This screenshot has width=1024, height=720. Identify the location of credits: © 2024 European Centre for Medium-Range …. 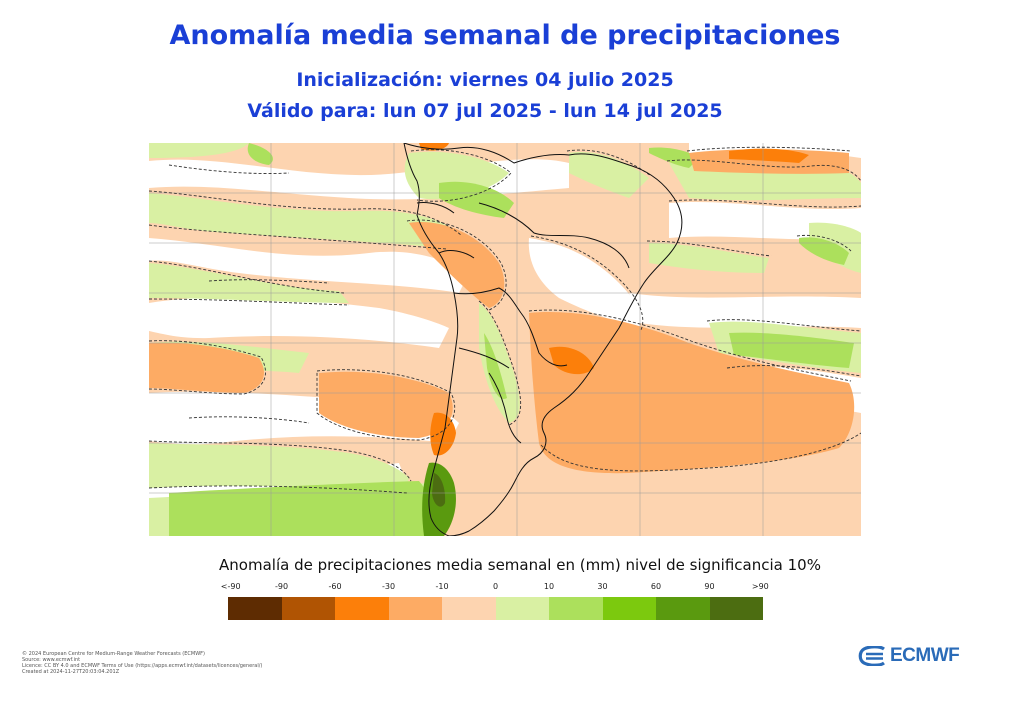
(152, 663).